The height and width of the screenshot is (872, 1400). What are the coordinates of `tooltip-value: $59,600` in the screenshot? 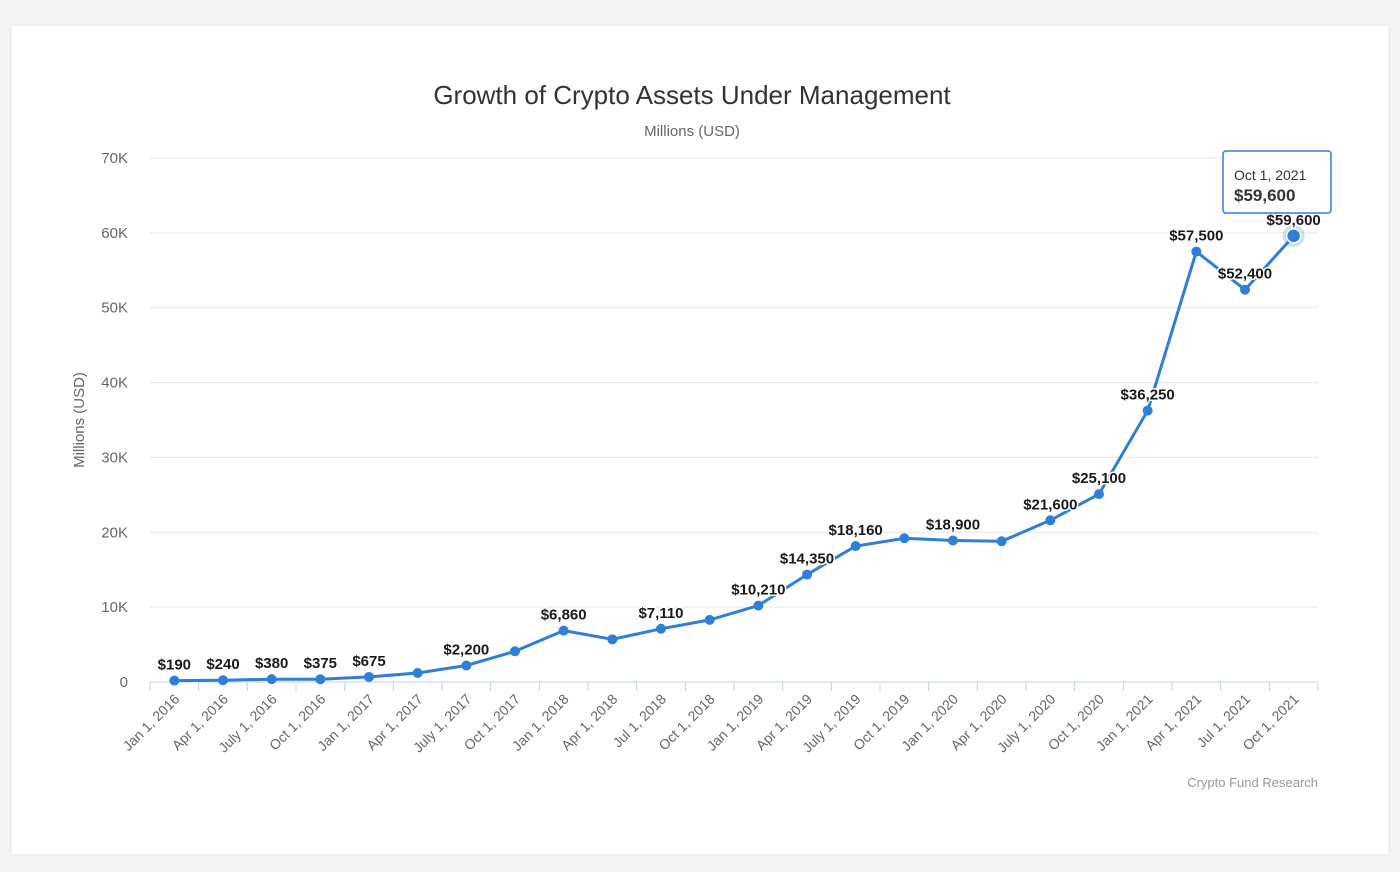 It's located at (1264, 195).